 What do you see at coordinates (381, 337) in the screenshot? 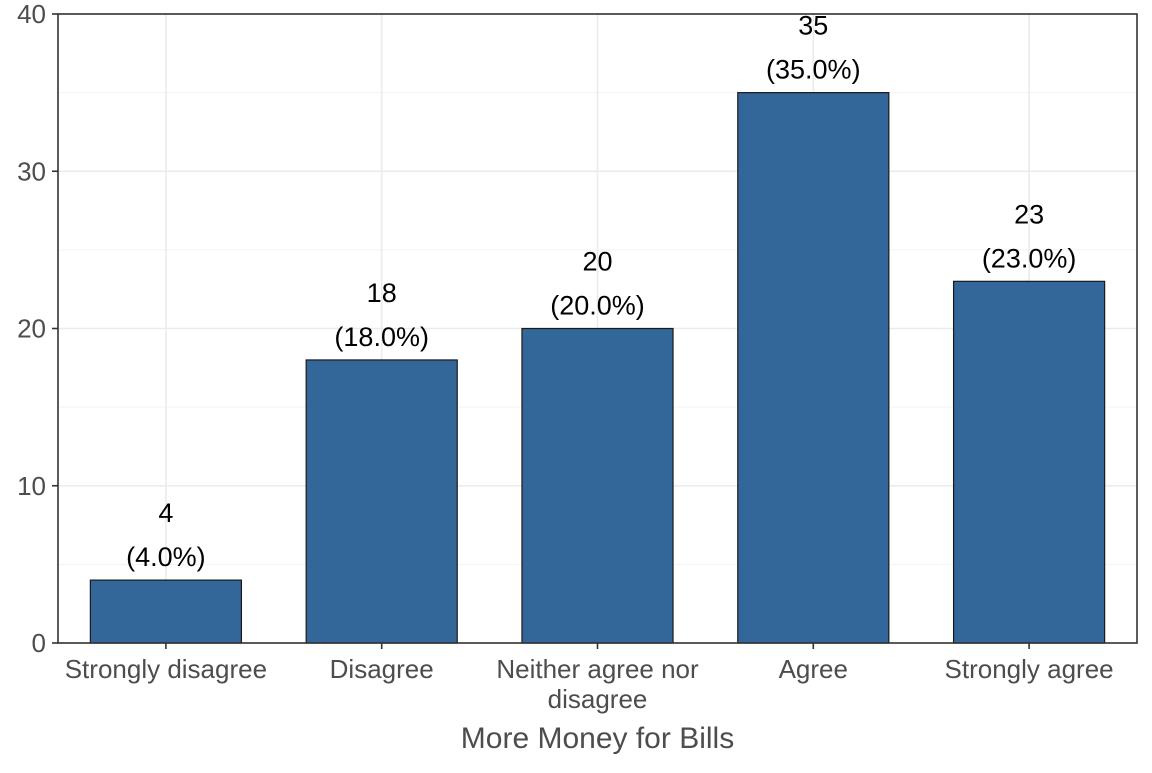
I see `bar-percent-label: (18.0%)` at bounding box center [381, 337].